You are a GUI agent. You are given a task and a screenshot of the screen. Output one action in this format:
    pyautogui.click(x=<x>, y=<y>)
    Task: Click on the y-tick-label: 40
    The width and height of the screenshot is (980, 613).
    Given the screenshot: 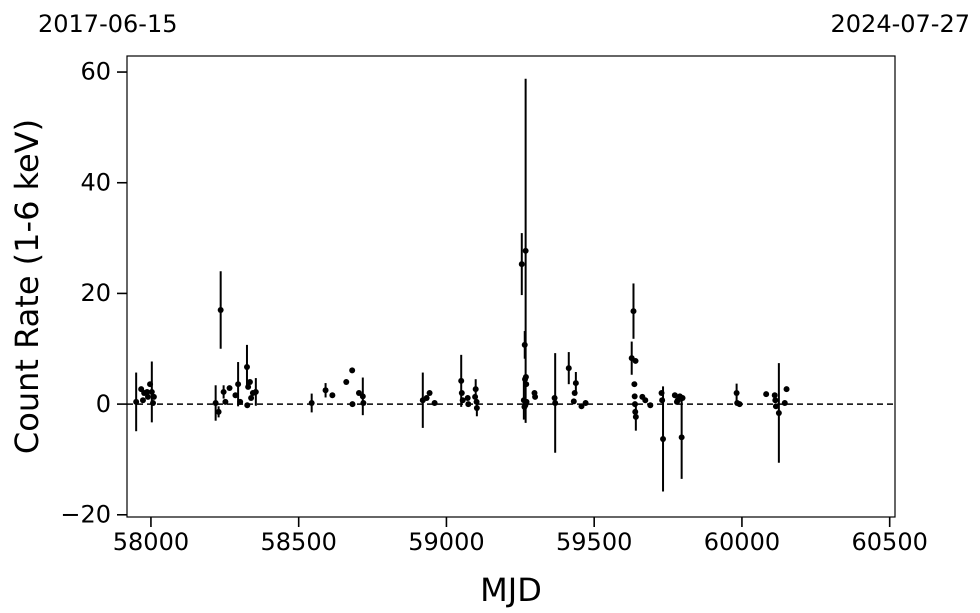 What is the action you would take?
    pyautogui.click(x=95, y=182)
    